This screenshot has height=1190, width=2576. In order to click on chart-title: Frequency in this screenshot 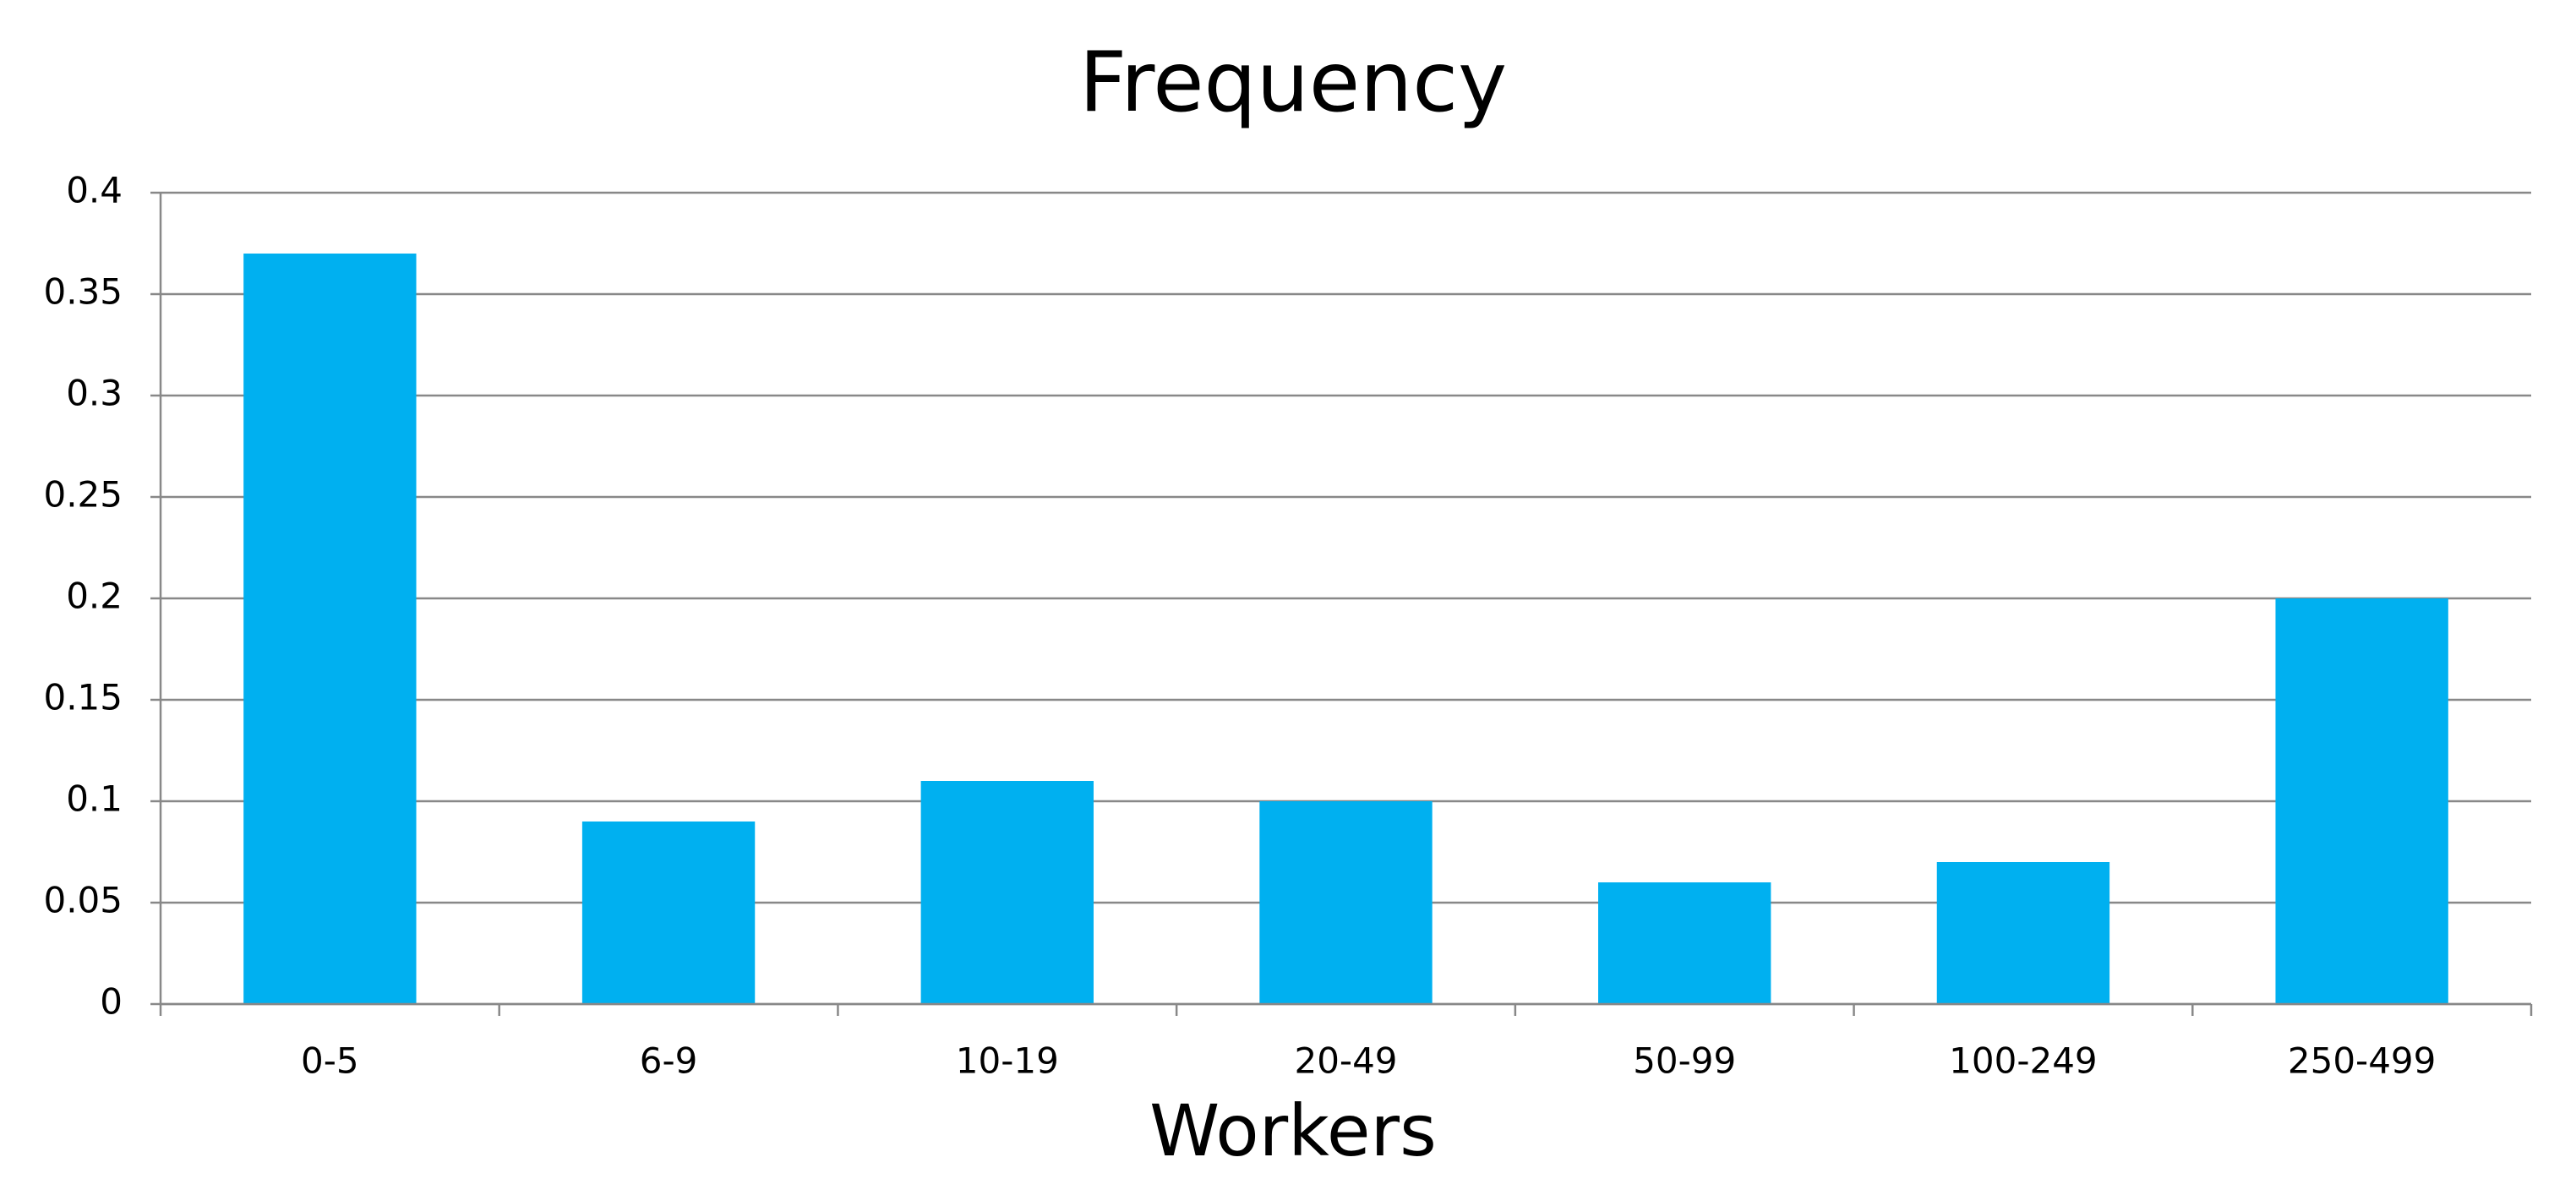, I will do `click(1293, 83)`.